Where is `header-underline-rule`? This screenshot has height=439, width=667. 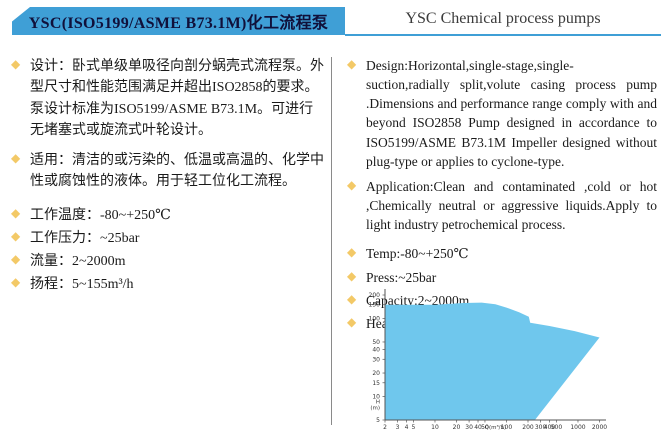
header-underline-rule is located at coordinates (503, 35).